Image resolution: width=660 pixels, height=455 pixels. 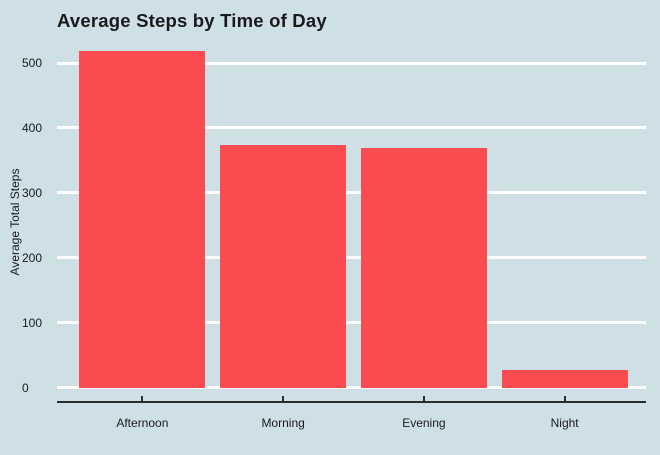 What do you see at coordinates (283, 398) in the screenshot?
I see `x-axis-tick-morning` at bounding box center [283, 398].